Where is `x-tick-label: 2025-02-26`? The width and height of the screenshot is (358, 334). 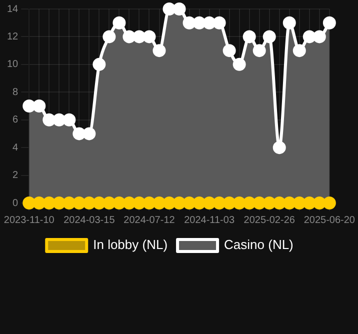 x-tick-label: 2025-02-26 is located at coordinates (270, 220).